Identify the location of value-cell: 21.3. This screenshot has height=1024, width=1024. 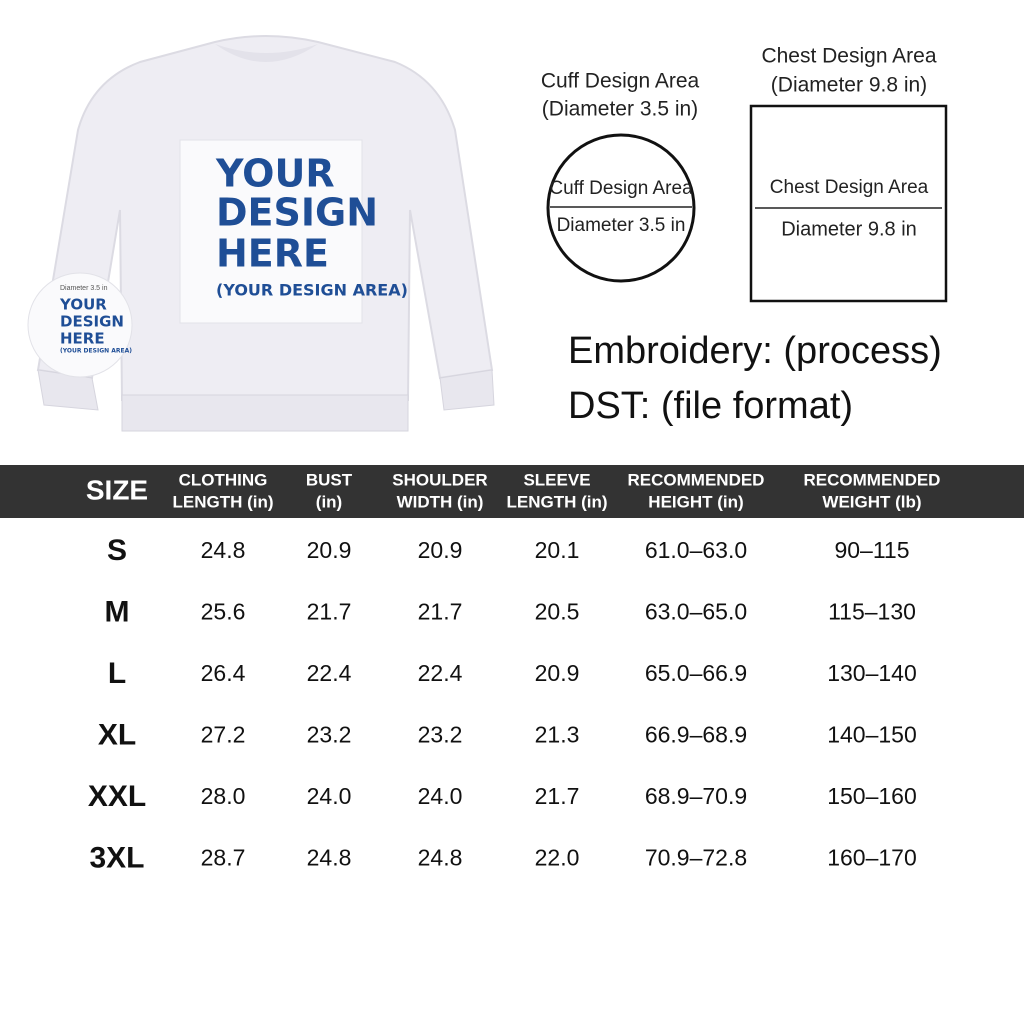
(557, 735).